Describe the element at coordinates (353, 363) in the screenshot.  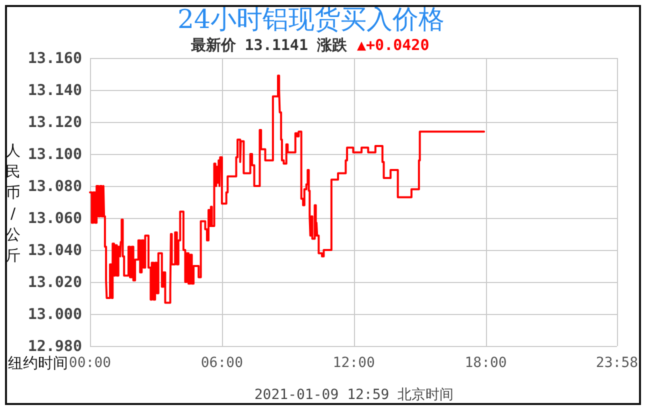
I see `x-tick-label: 12:00` at that location.